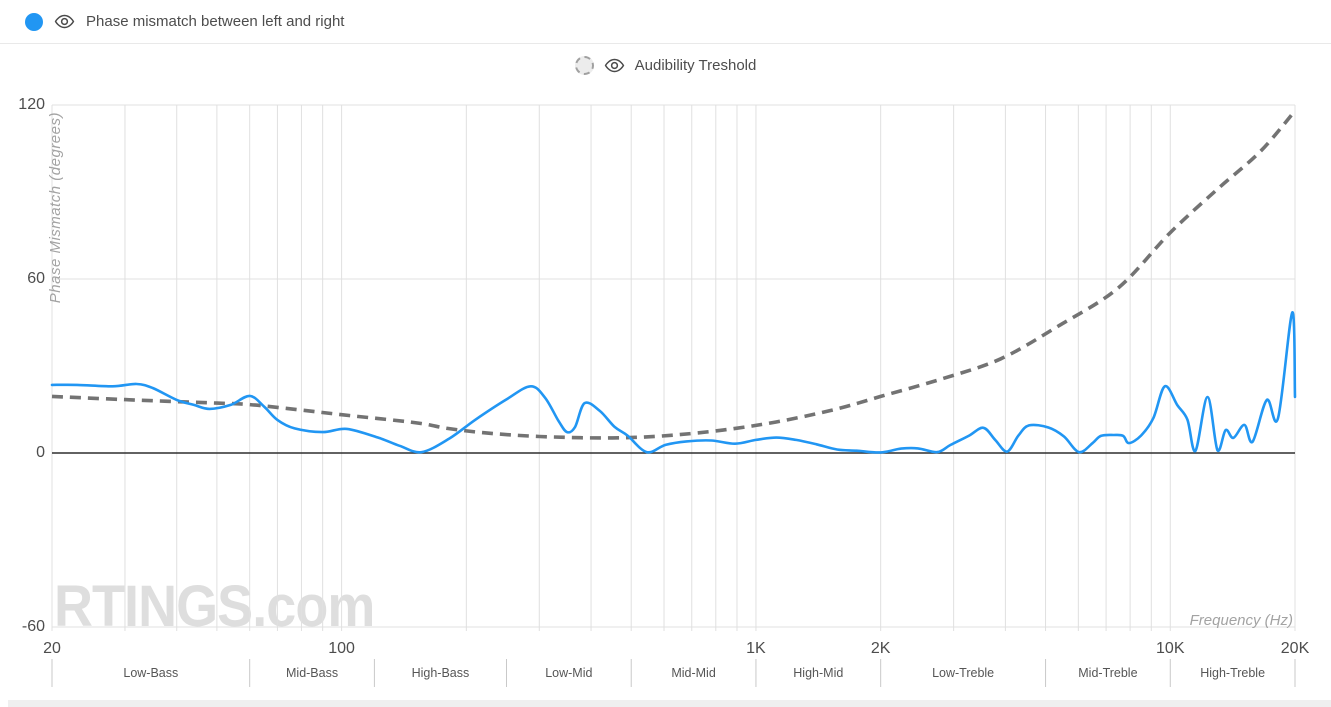 This screenshot has width=1331, height=707. I want to click on band-label-mid-treble: Mid-Treble, so click(1108, 673).